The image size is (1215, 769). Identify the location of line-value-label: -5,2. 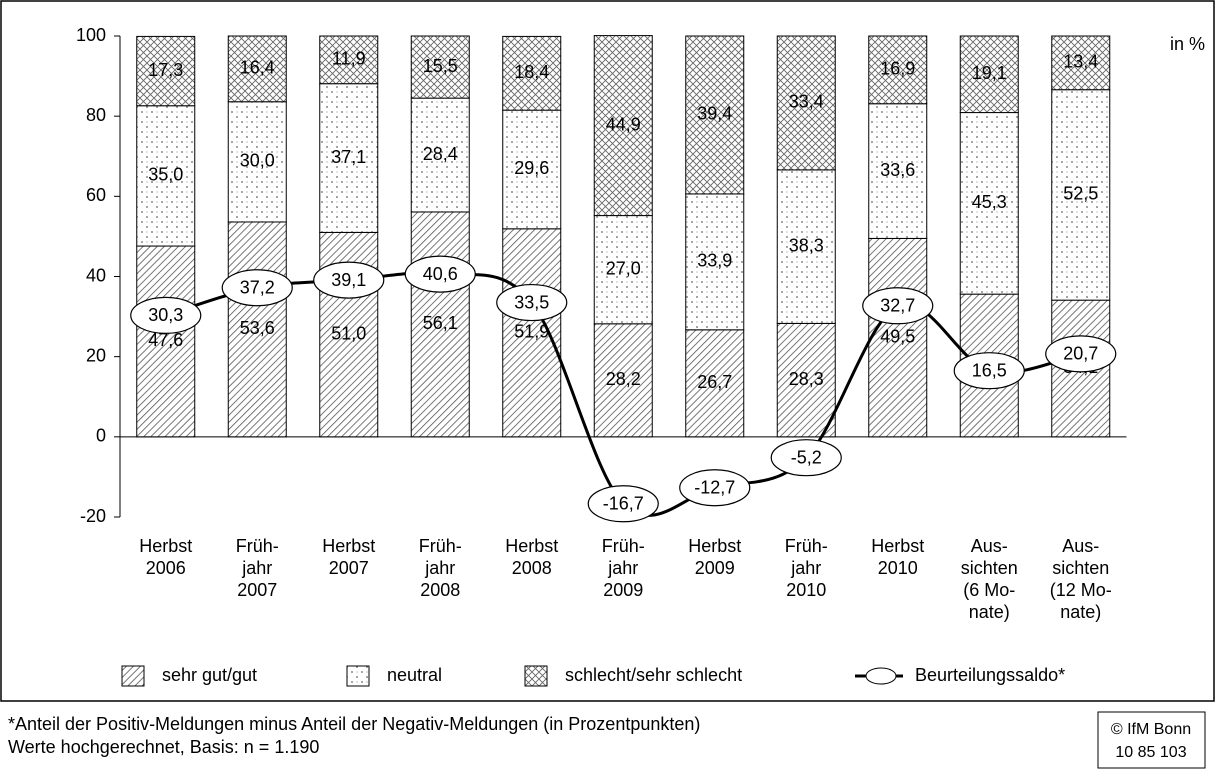
(806, 457).